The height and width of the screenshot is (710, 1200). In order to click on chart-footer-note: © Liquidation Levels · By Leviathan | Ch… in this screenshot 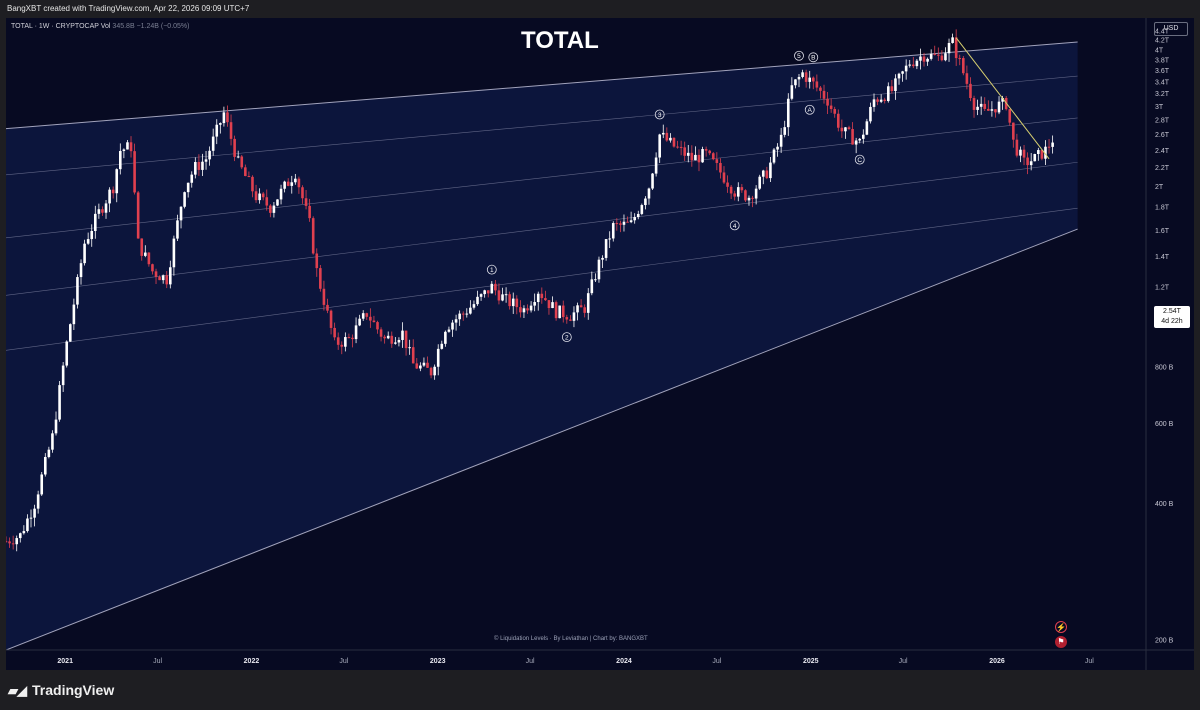, I will do `click(571, 639)`.